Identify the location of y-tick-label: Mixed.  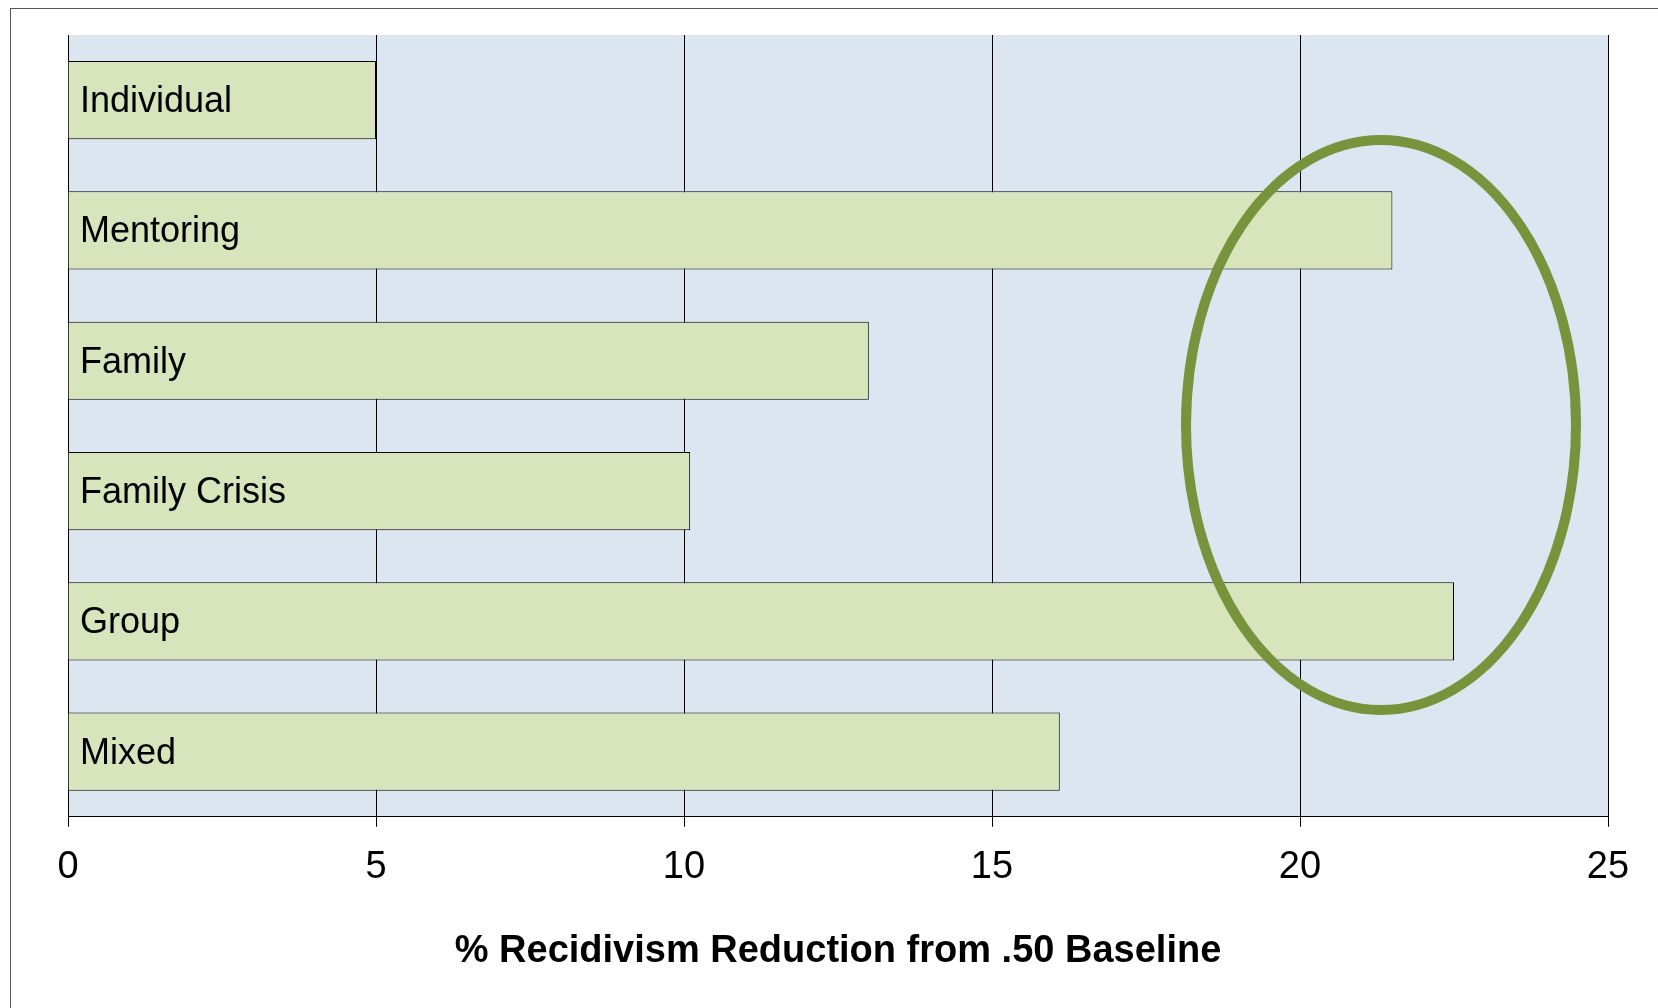
(128, 751).